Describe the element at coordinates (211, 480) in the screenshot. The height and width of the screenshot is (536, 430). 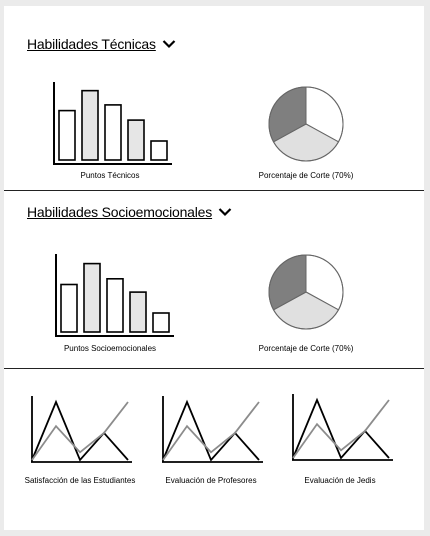
I see `caption-evaluacion-profesores: Evaluación de Profesores` at that location.